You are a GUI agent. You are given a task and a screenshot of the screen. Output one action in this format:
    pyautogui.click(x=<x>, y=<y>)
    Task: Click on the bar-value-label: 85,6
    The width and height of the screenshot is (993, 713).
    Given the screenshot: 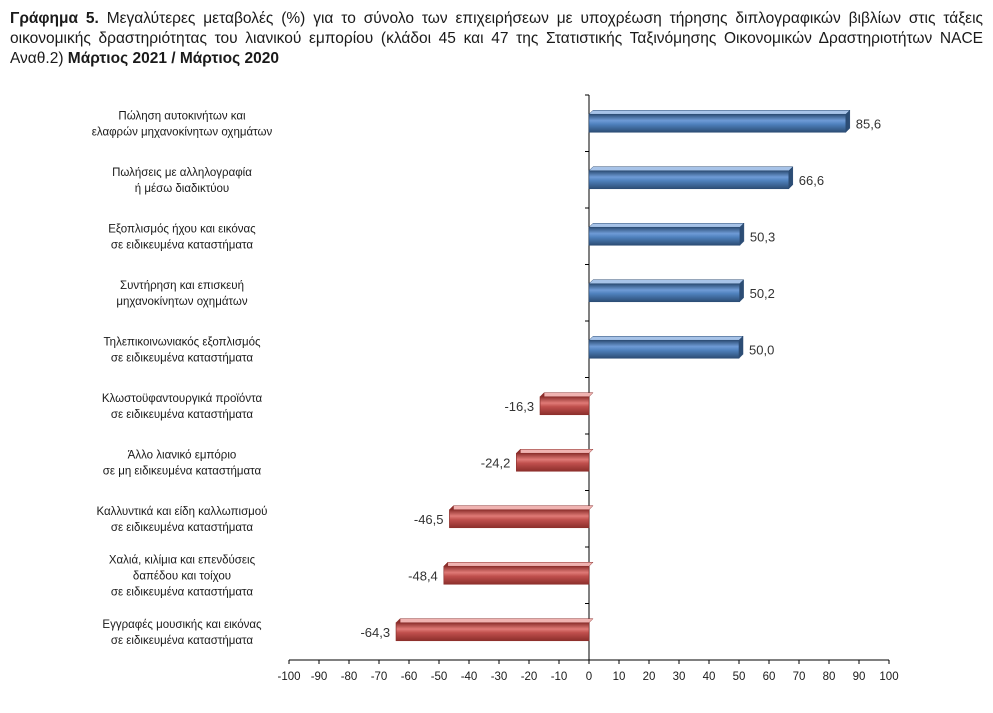 What is the action you would take?
    pyautogui.click(x=868, y=123)
    